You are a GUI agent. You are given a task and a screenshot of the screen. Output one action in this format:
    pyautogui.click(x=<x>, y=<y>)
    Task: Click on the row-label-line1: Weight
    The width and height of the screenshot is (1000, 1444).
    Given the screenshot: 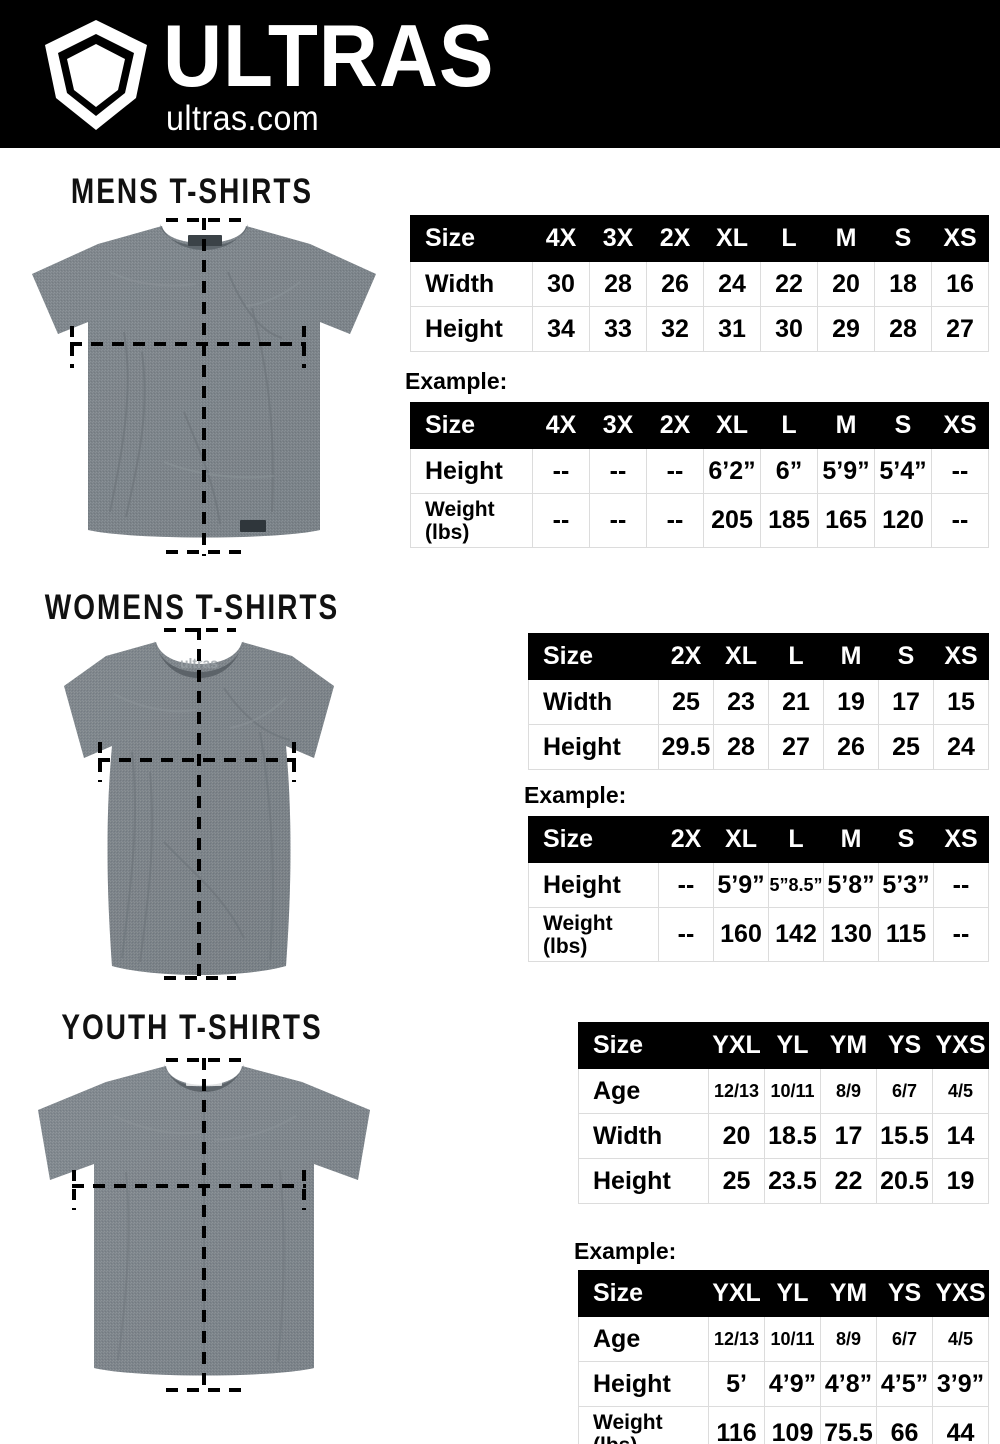 What is the action you would take?
    pyautogui.click(x=578, y=923)
    